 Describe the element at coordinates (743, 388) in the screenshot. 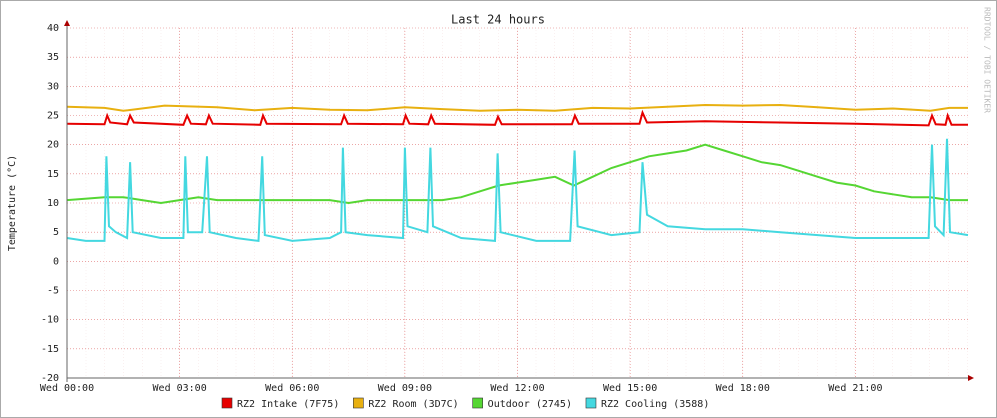

I see `x-tick-label: Wed 18:00` at that location.